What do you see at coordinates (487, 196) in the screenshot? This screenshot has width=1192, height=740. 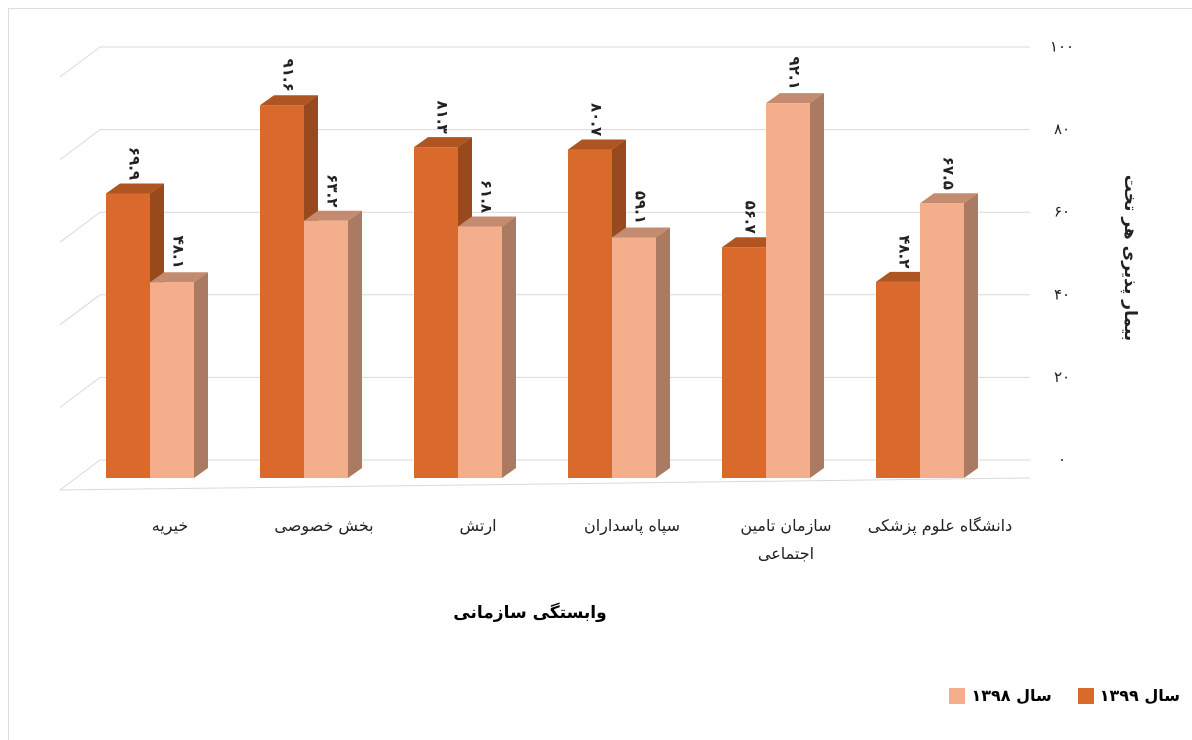 I see `value-label: ۶۱.۸` at bounding box center [487, 196].